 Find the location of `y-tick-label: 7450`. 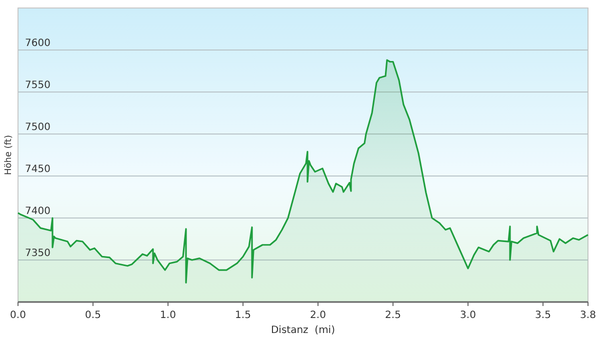

y-tick-label: 7450 is located at coordinates (37, 169).